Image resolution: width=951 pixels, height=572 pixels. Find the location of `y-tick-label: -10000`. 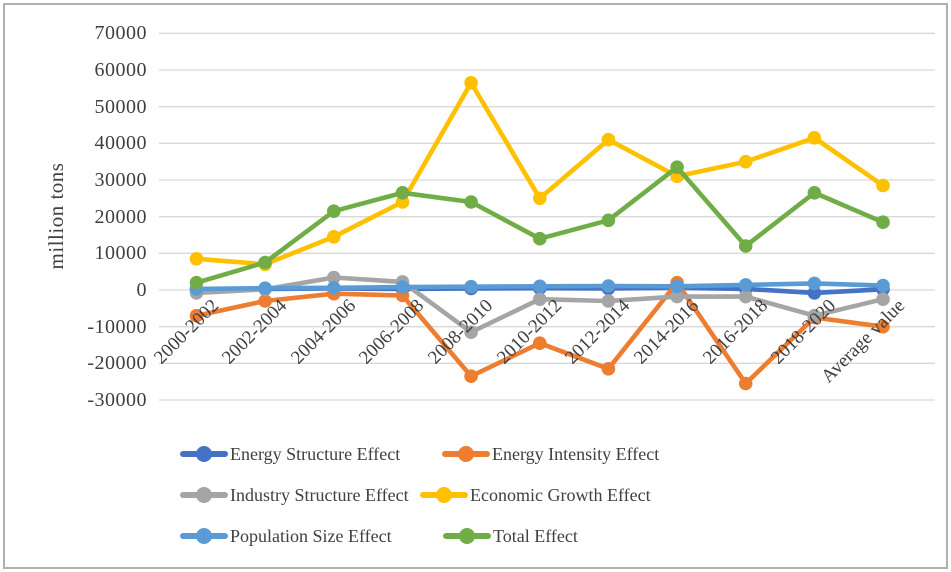

y-tick-label: -10000 is located at coordinates (117, 326).